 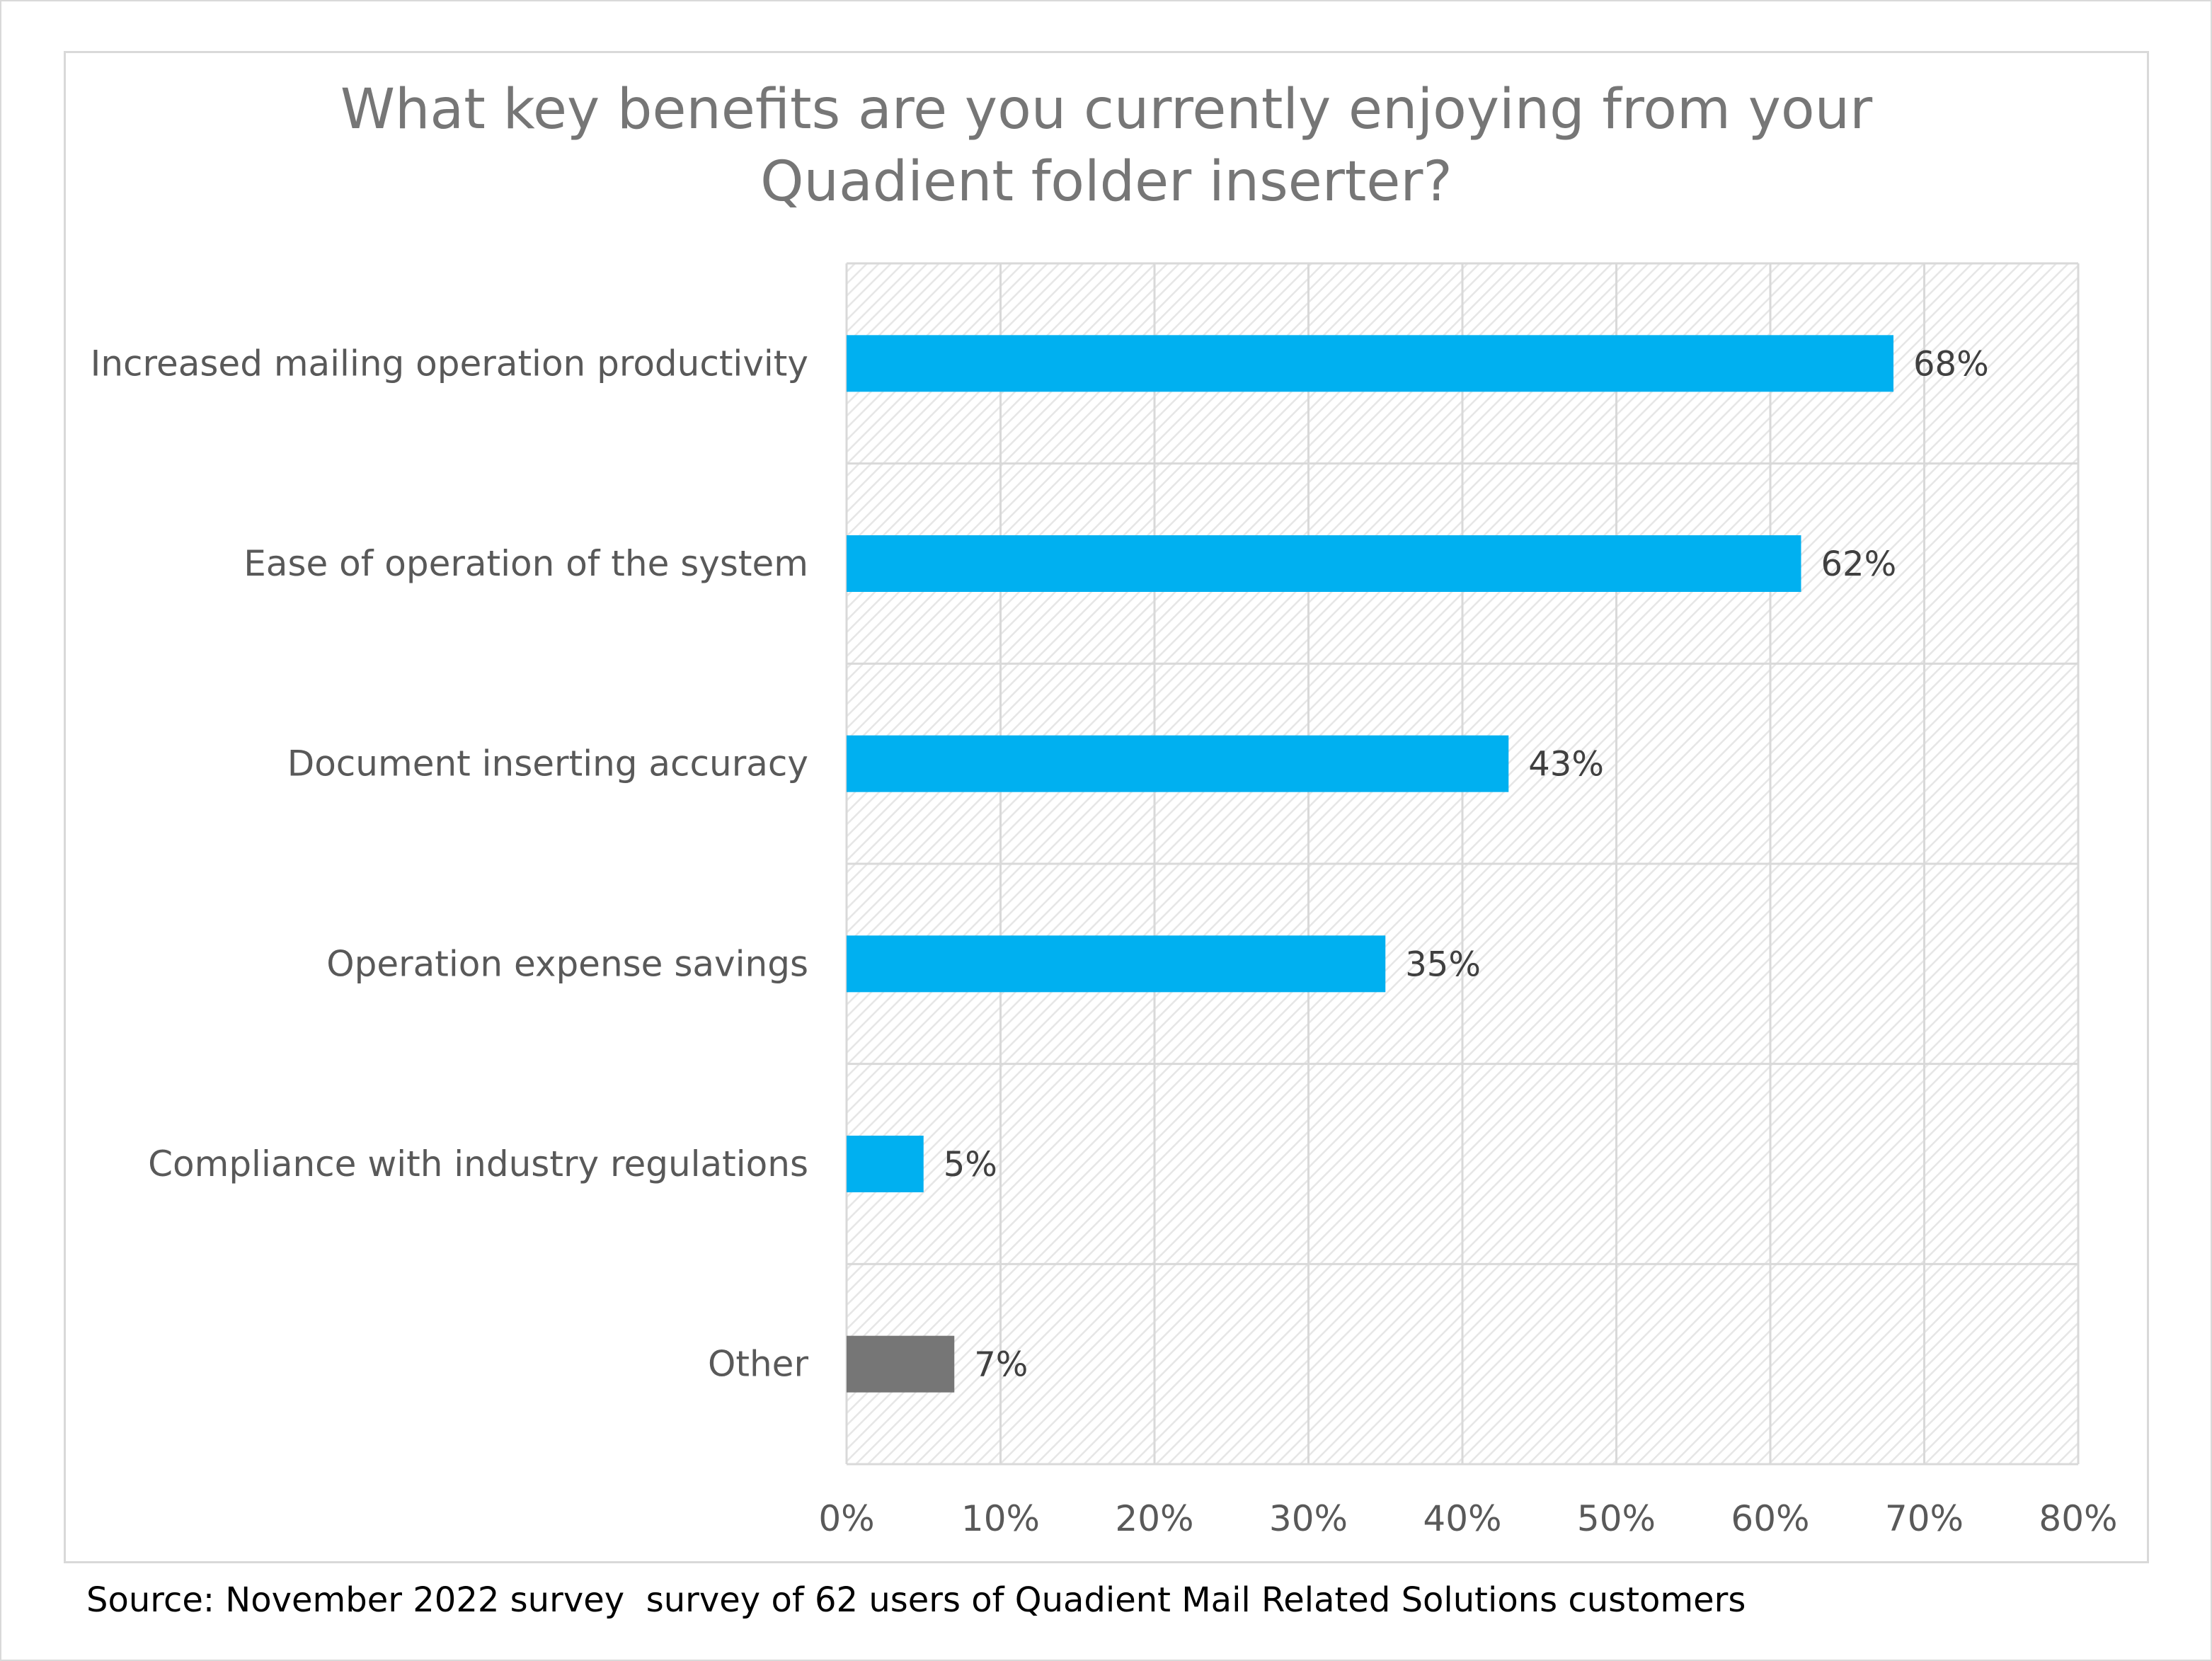 I want to click on data-label: 62%, so click(x=1859, y=564).